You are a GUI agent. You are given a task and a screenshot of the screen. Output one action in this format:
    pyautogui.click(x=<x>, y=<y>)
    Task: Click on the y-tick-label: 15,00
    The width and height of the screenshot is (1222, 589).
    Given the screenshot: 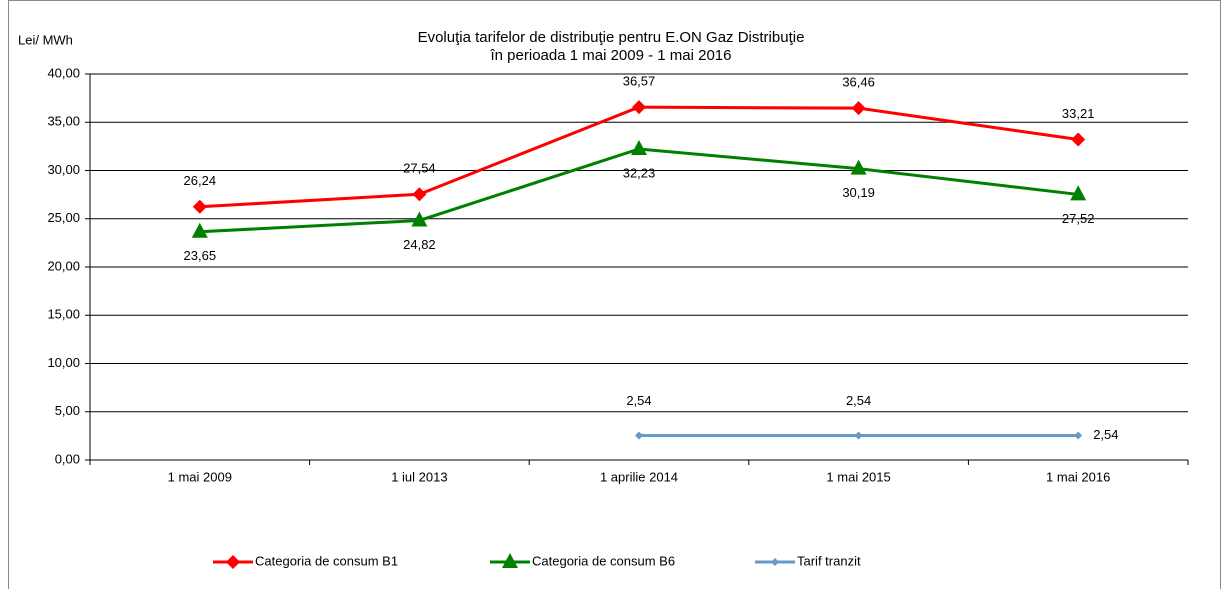 What is the action you would take?
    pyautogui.click(x=63, y=314)
    